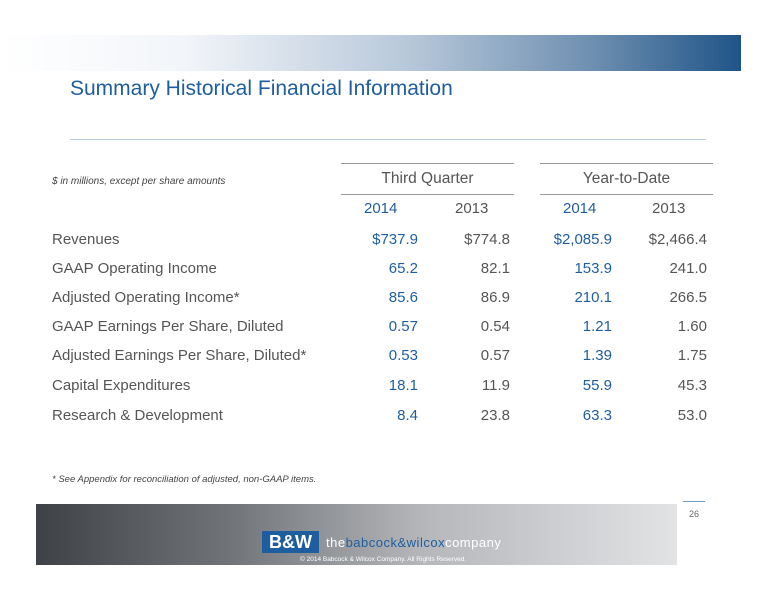 The image size is (776, 600). I want to click on cell-adj-eps-ytd-2014: 1.39, so click(597, 355).